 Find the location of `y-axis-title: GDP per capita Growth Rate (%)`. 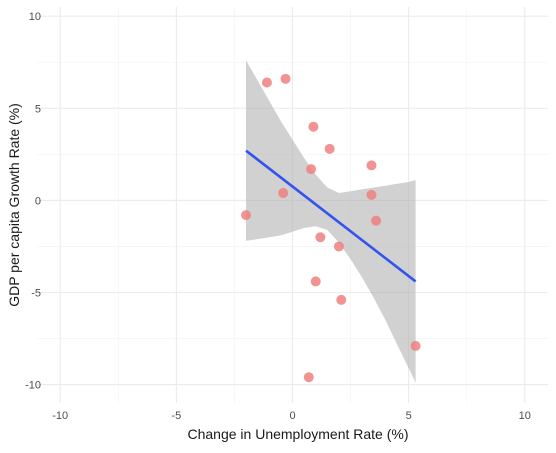

y-axis-title: GDP per capita Growth Rate (%) is located at coordinates (14, 205).